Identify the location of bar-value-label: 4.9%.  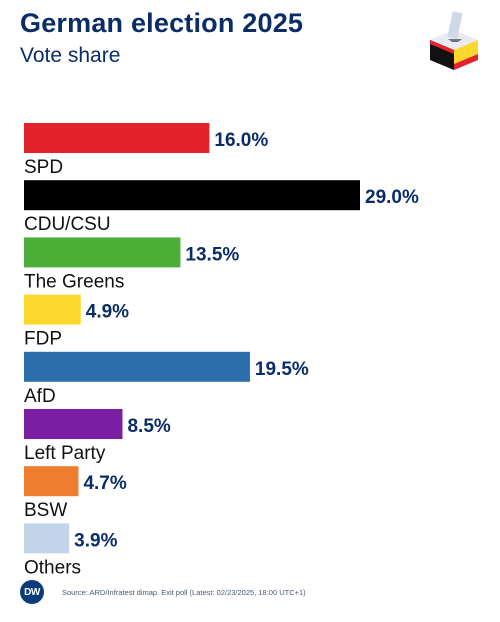
(107, 312).